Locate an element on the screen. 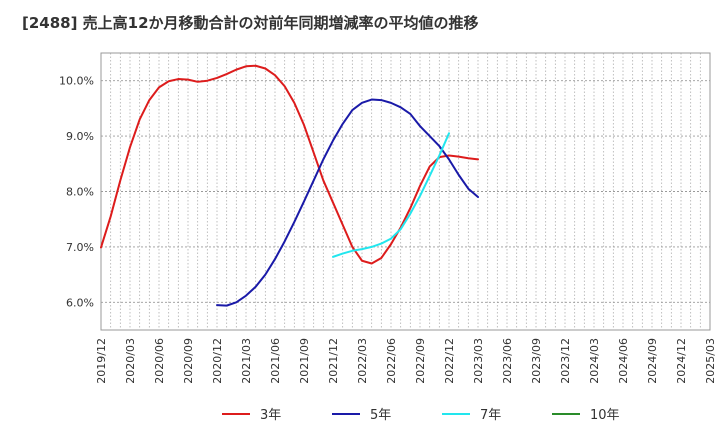  y-tick-label: 6.0% is located at coordinates (80, 302).